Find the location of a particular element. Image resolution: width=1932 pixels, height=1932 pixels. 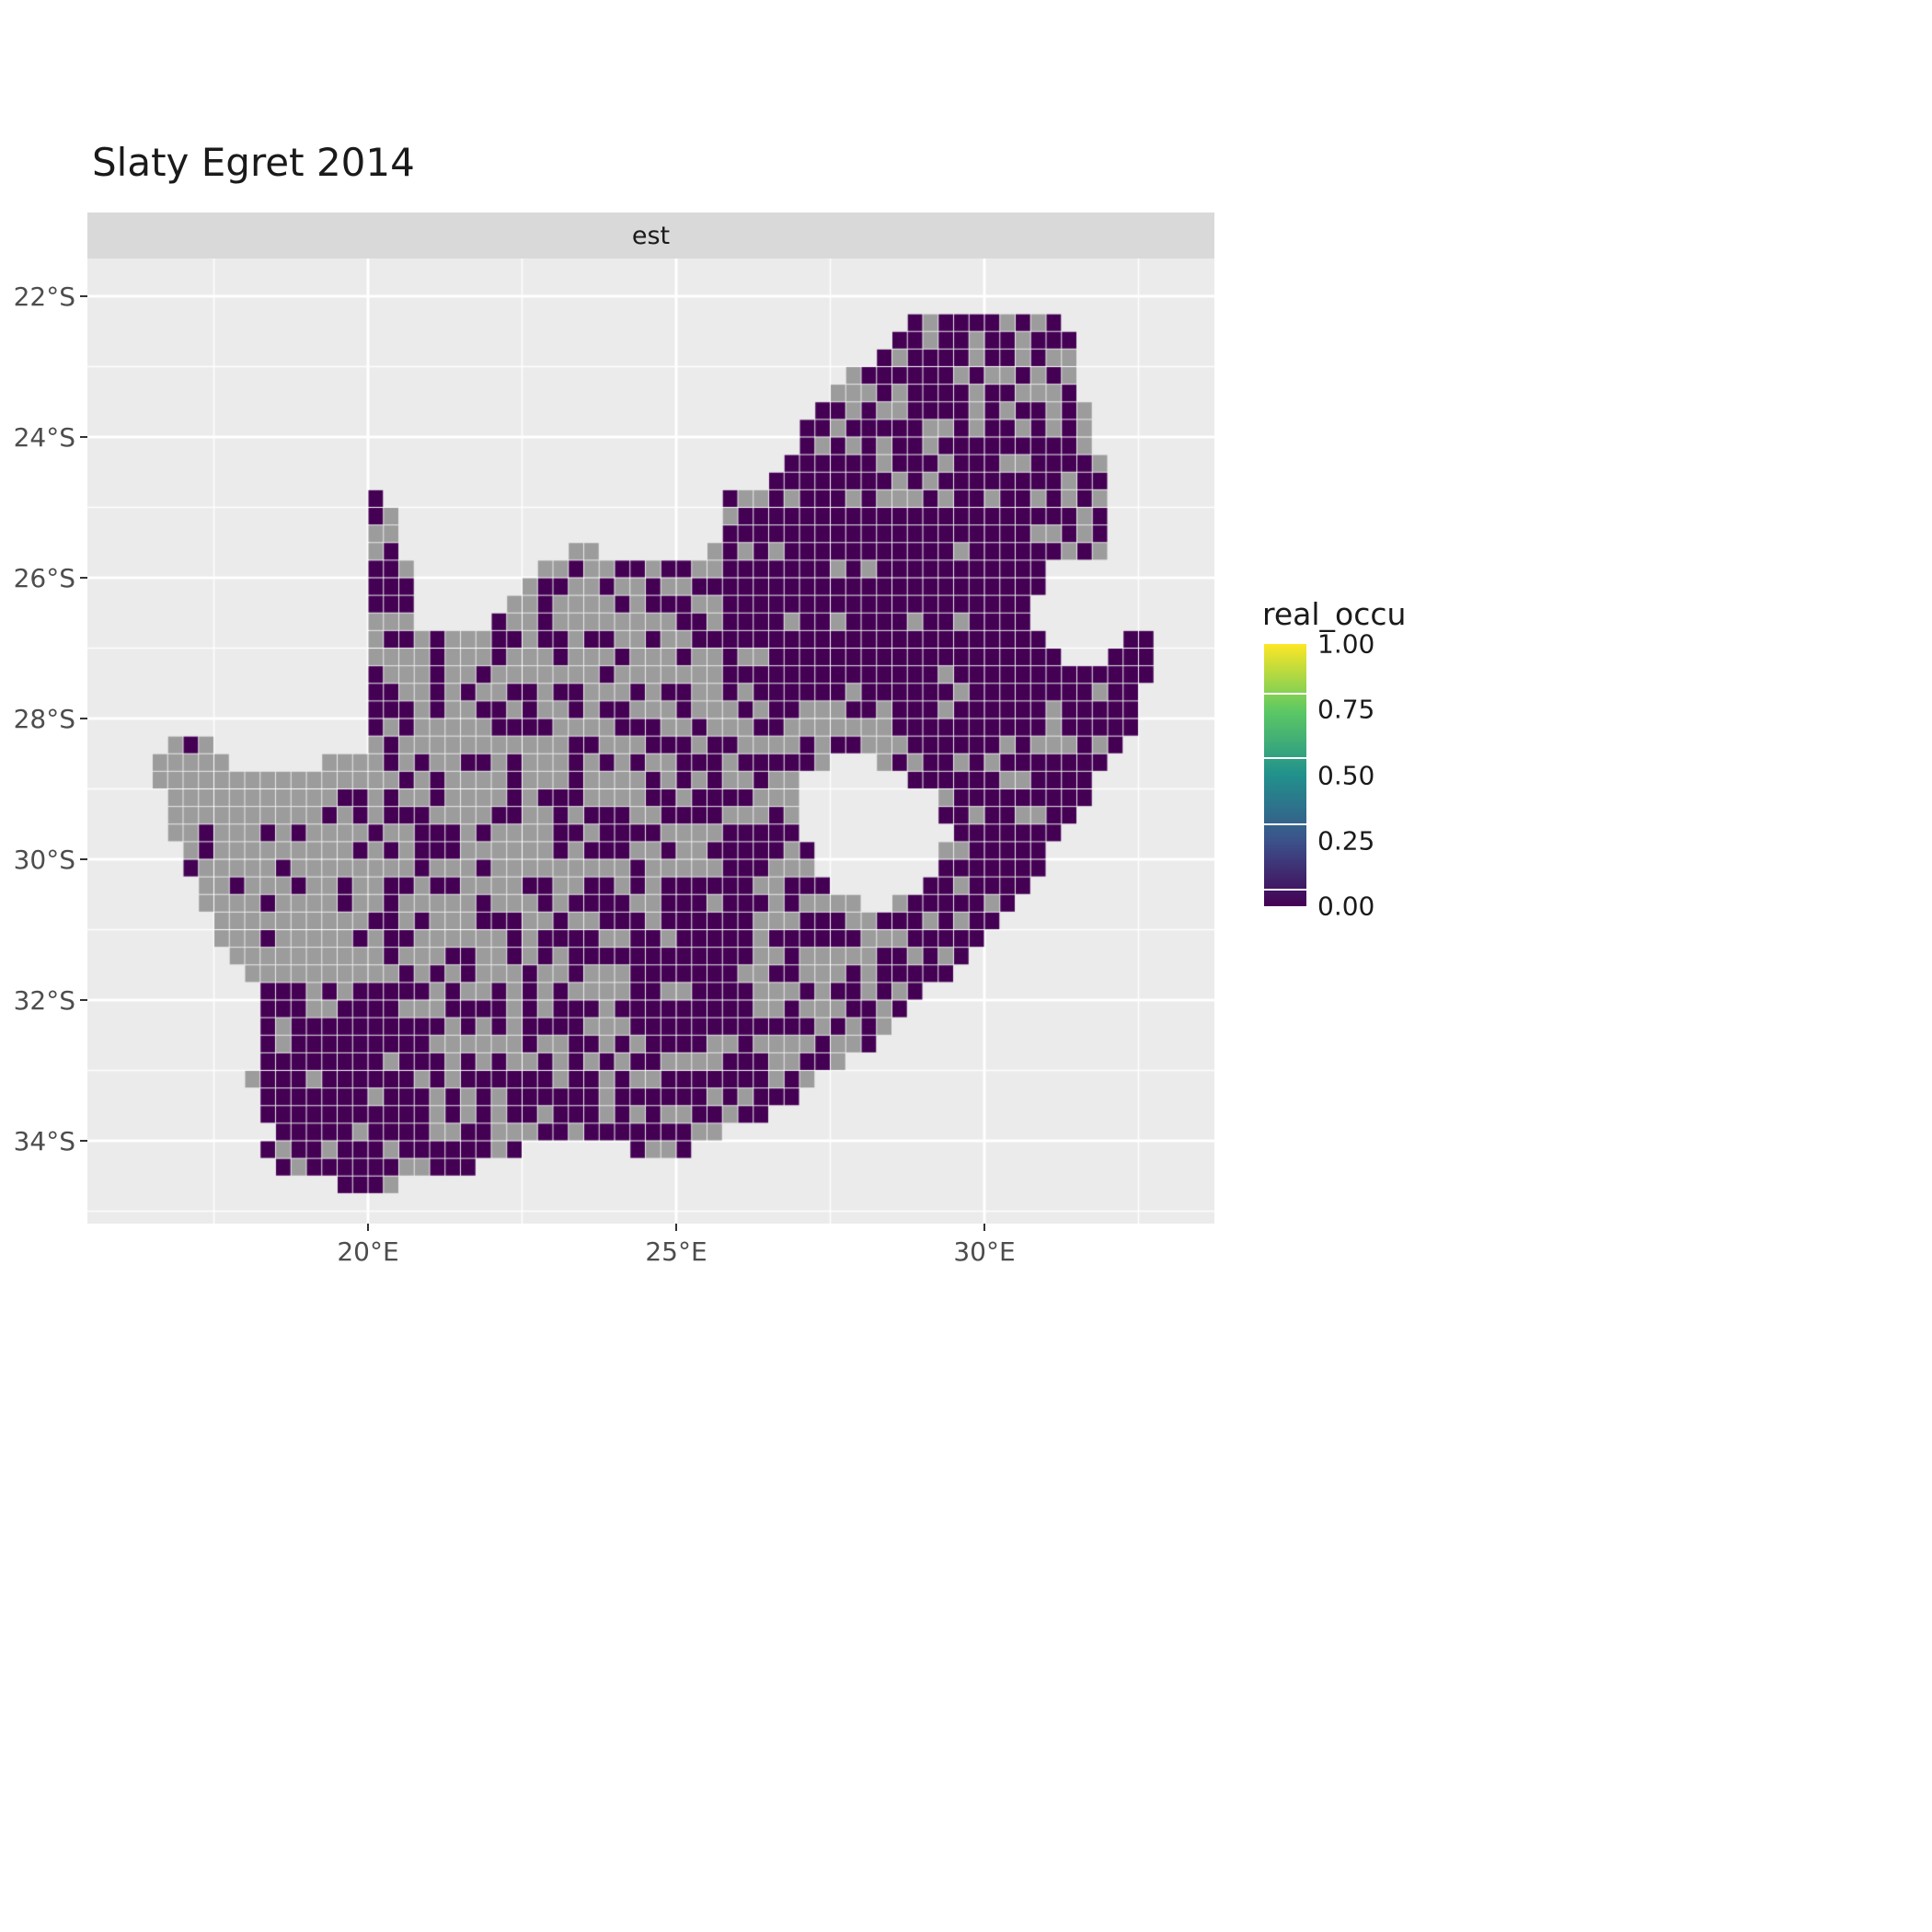

facet-strip: est is located at coordinates (650, 236).